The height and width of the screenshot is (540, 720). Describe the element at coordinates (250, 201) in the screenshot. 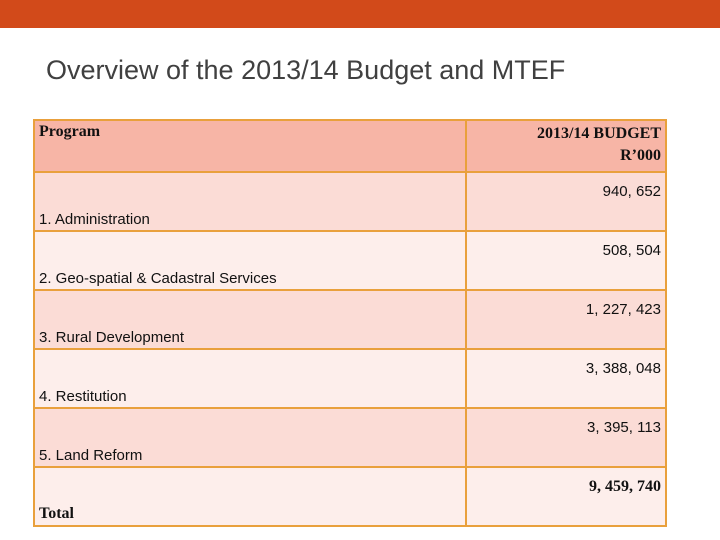

I see `program-cell: 1. Administration` at that location.